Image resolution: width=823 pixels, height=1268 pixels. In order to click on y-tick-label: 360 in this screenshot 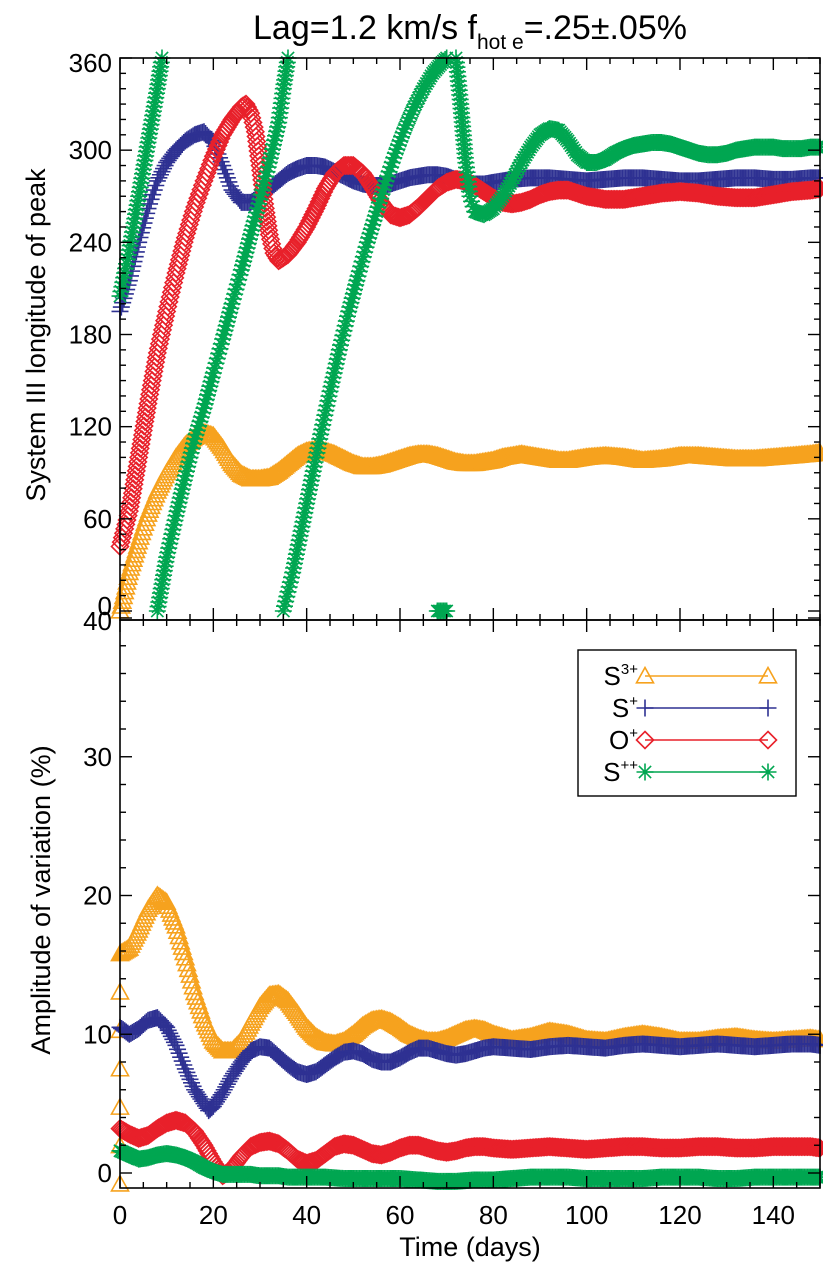, I will do `click(90, 63)`.